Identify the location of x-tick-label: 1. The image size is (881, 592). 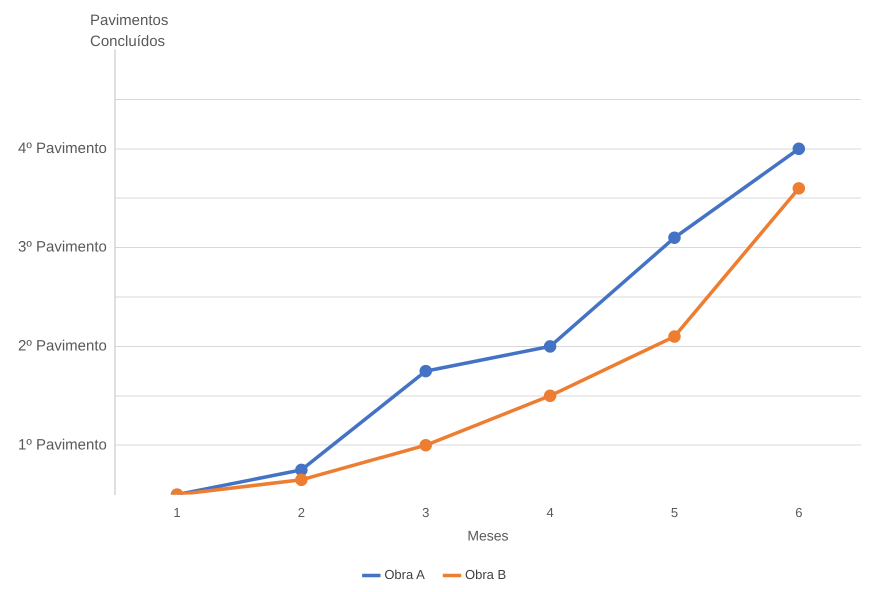
(177, 512).